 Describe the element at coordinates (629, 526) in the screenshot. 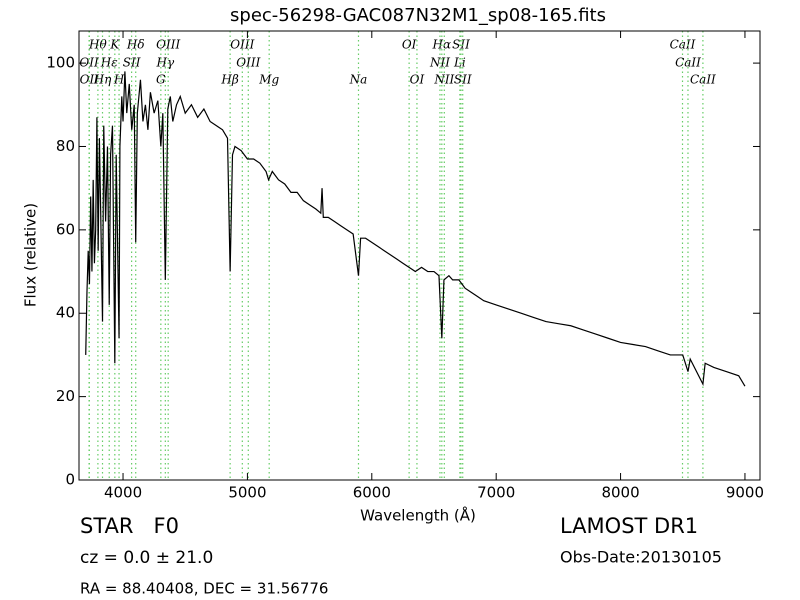

I see `survey: LAMOST DR1` at that location.